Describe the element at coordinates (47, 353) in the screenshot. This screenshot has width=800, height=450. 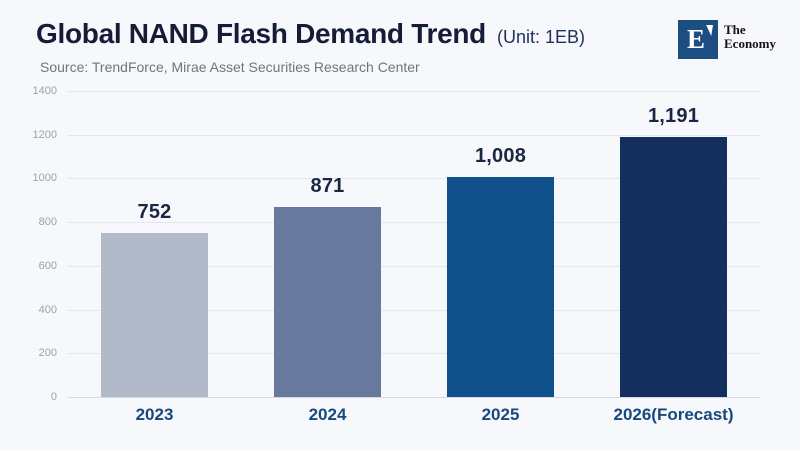
I see `y-tick-label: 200` at that location.